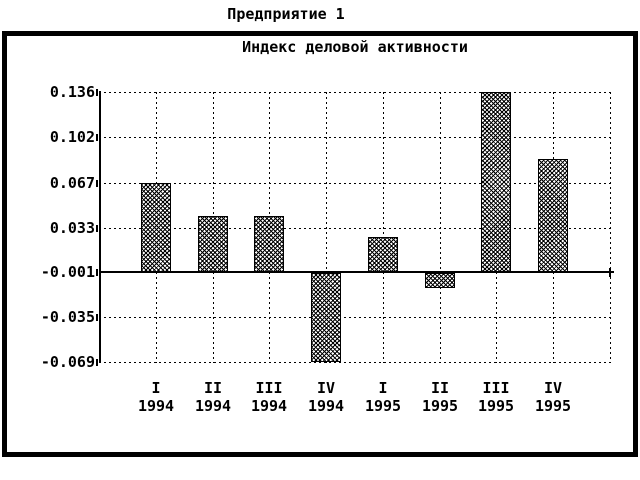  I want to click on chart-title: Индекс деловой активности, so click(355, 47).